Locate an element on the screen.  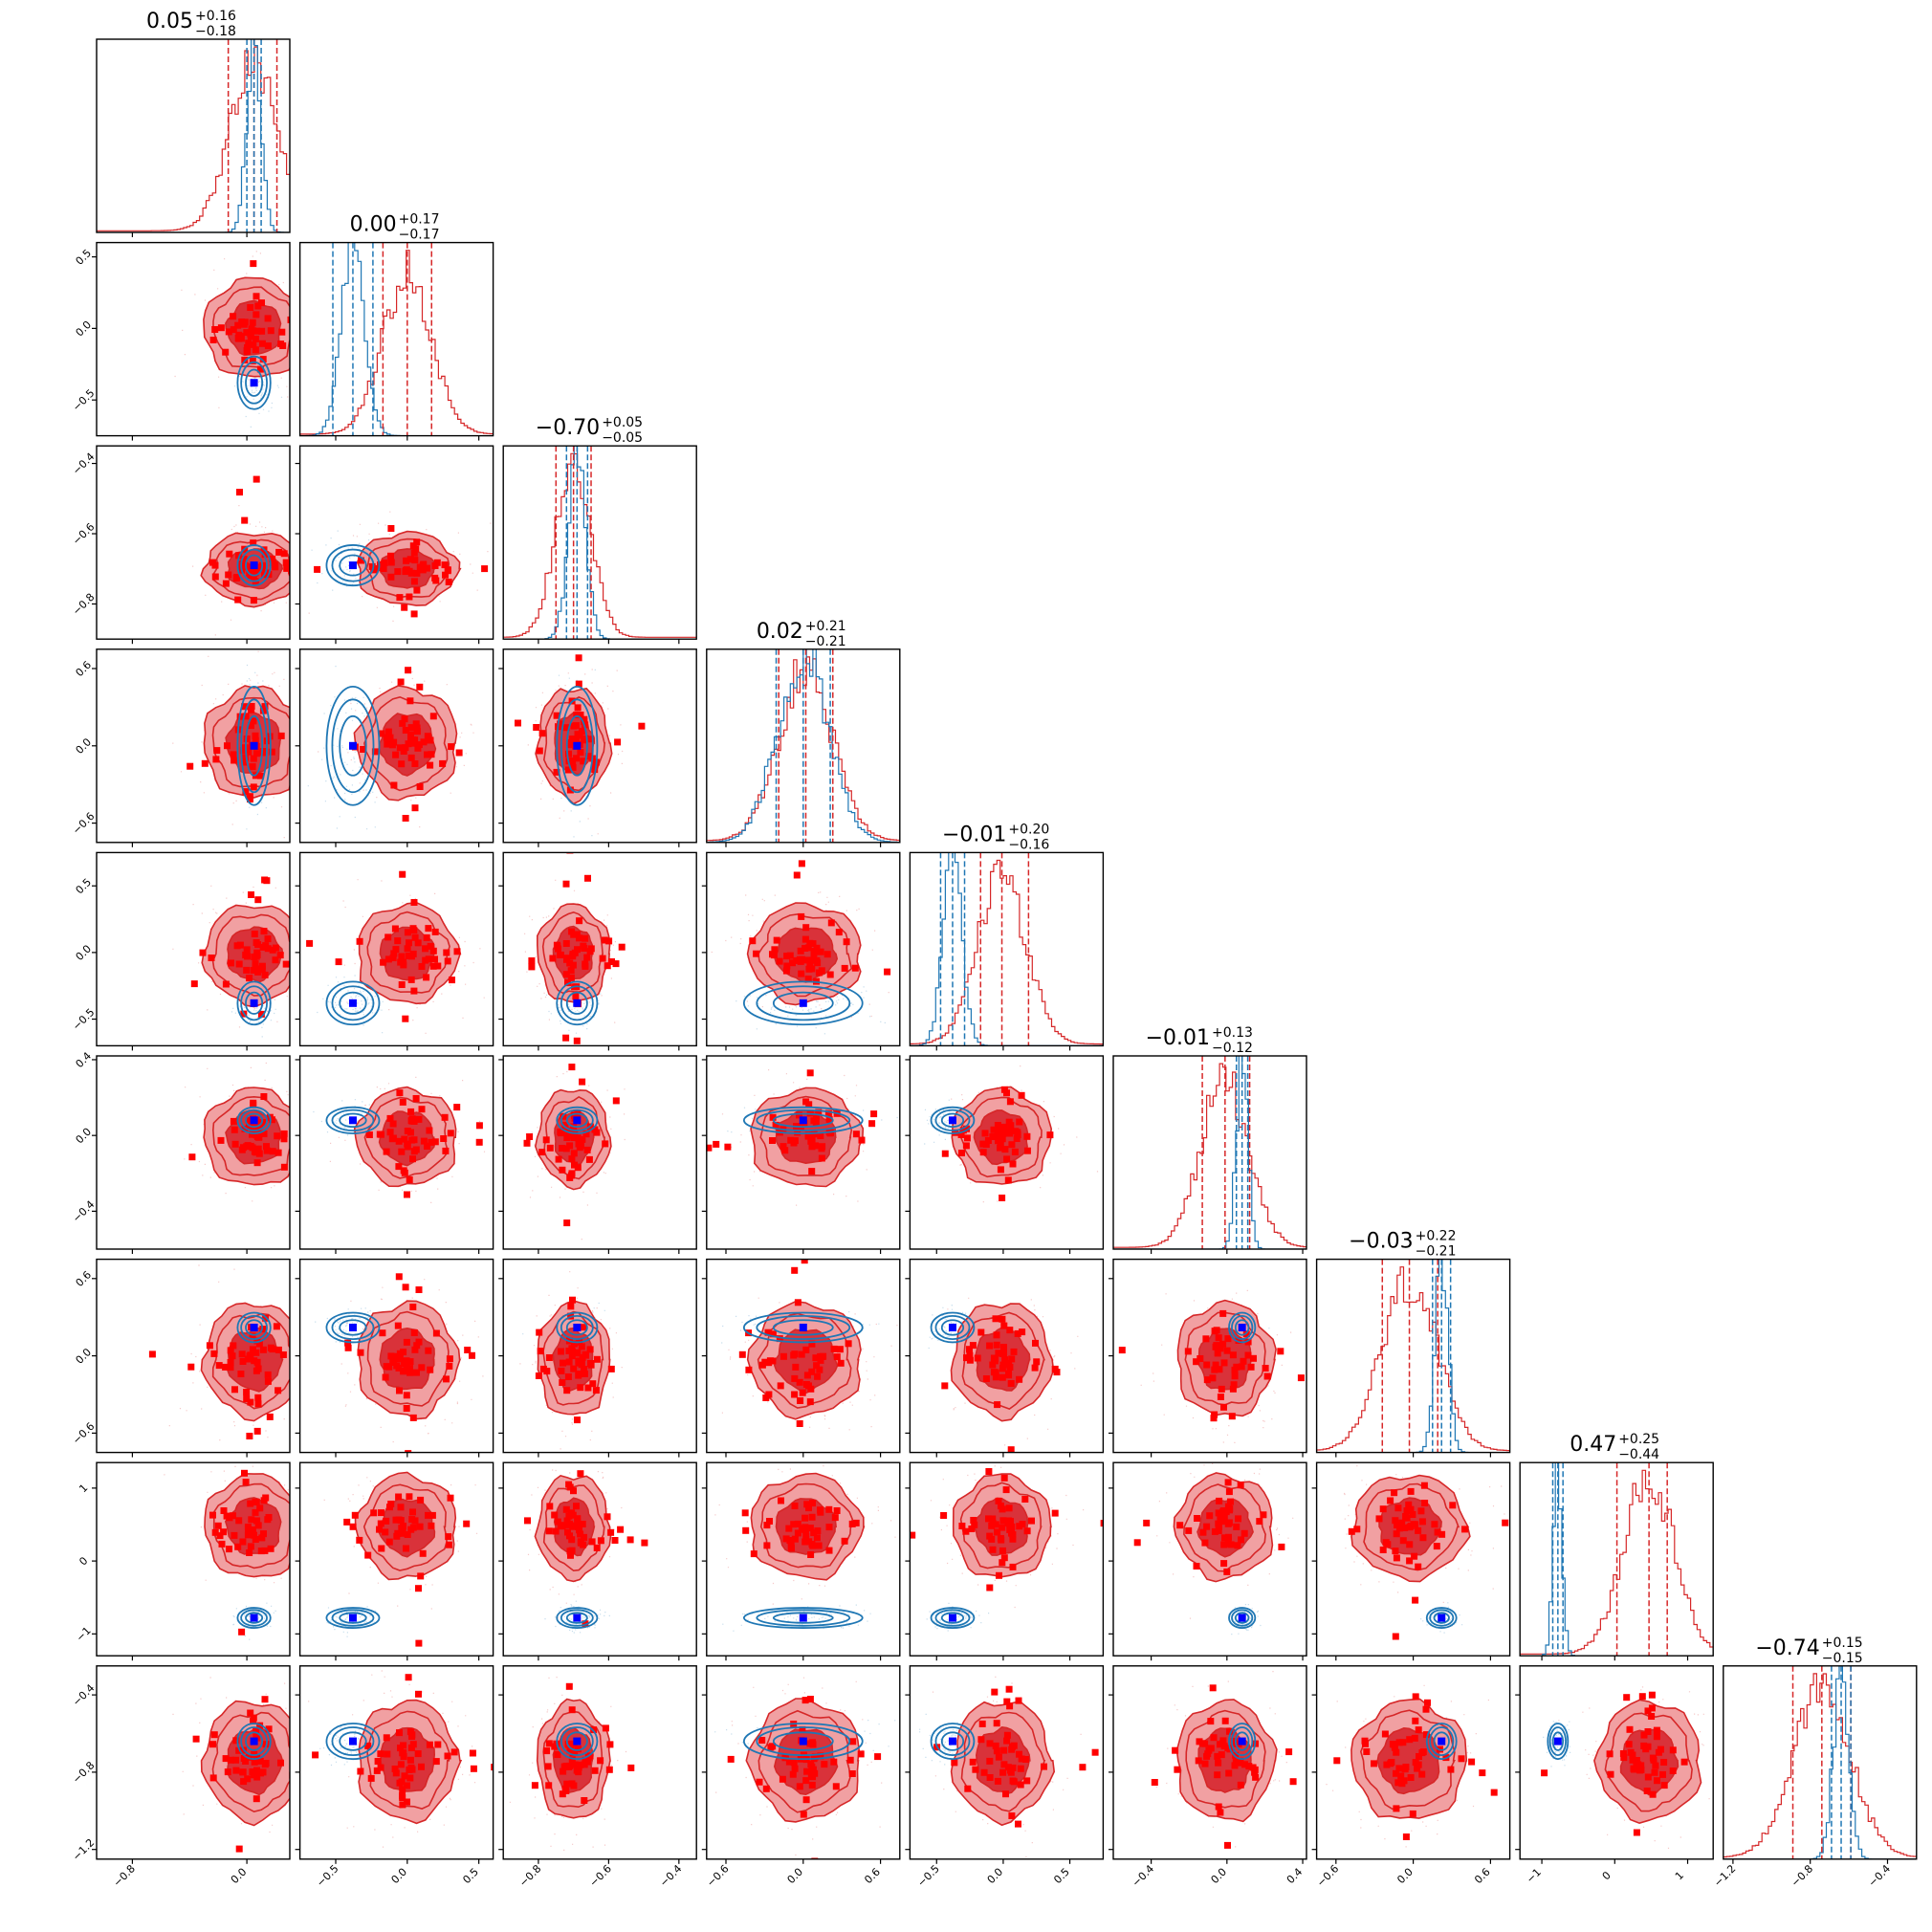
histogram-b is located at coordinates (1209, 1152).